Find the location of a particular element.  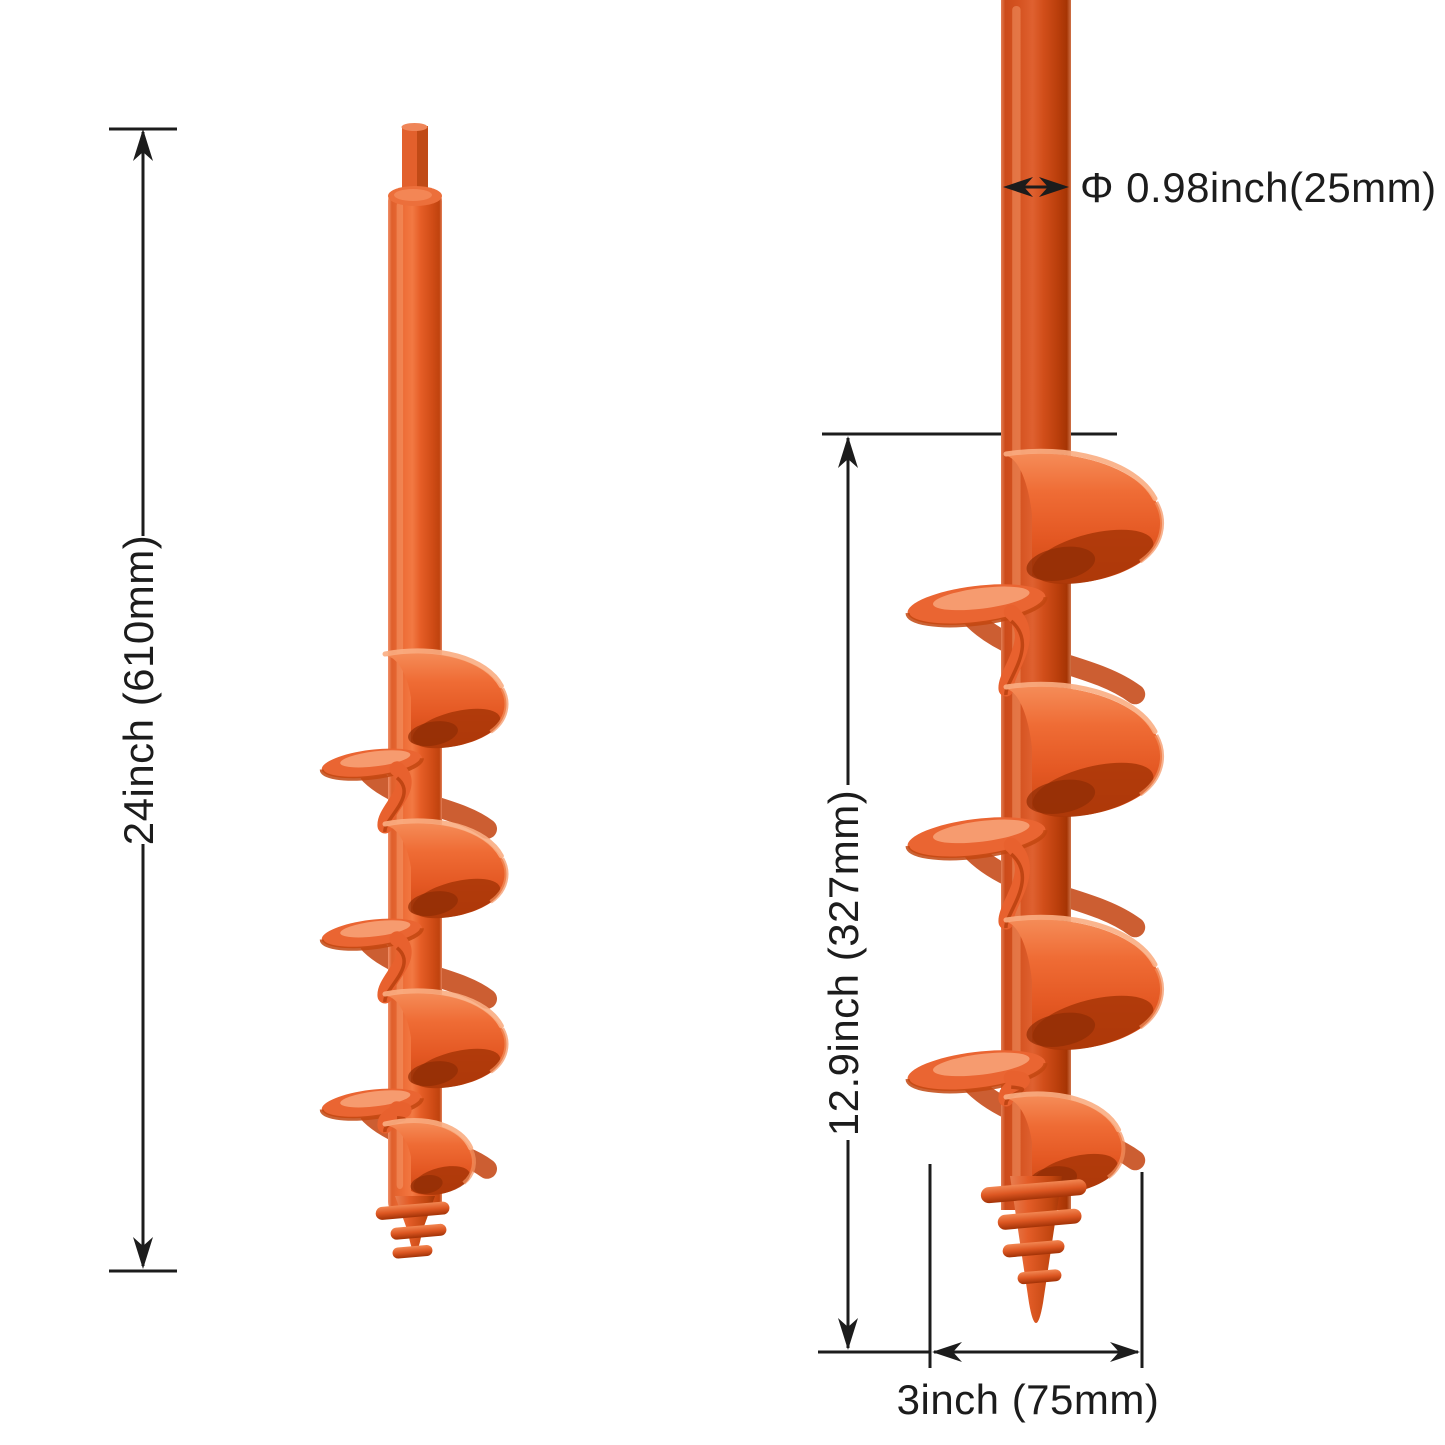

shaft-highlight is located at coordinates (400, 695).